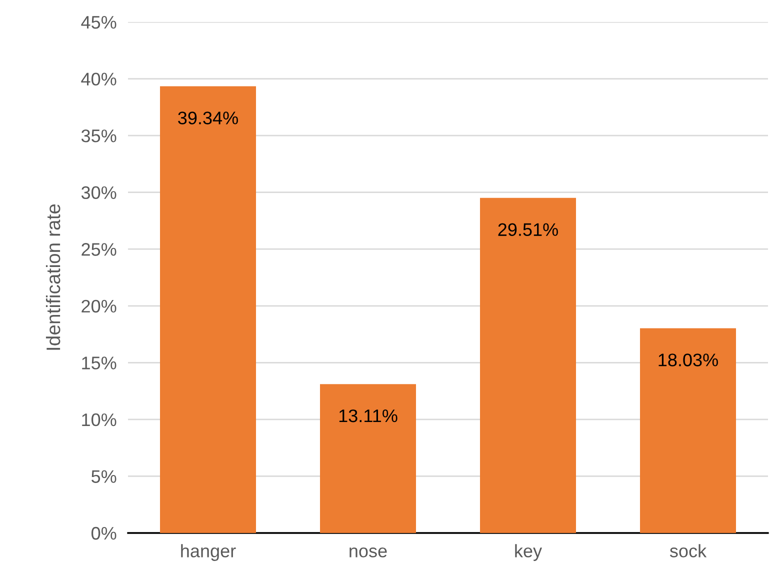 Image resolution: width=770 pixels, height=581 pixels. Describe the element at coordinates (368, 415) in the screenshot. I see `data-label: 13.11%` at that location.